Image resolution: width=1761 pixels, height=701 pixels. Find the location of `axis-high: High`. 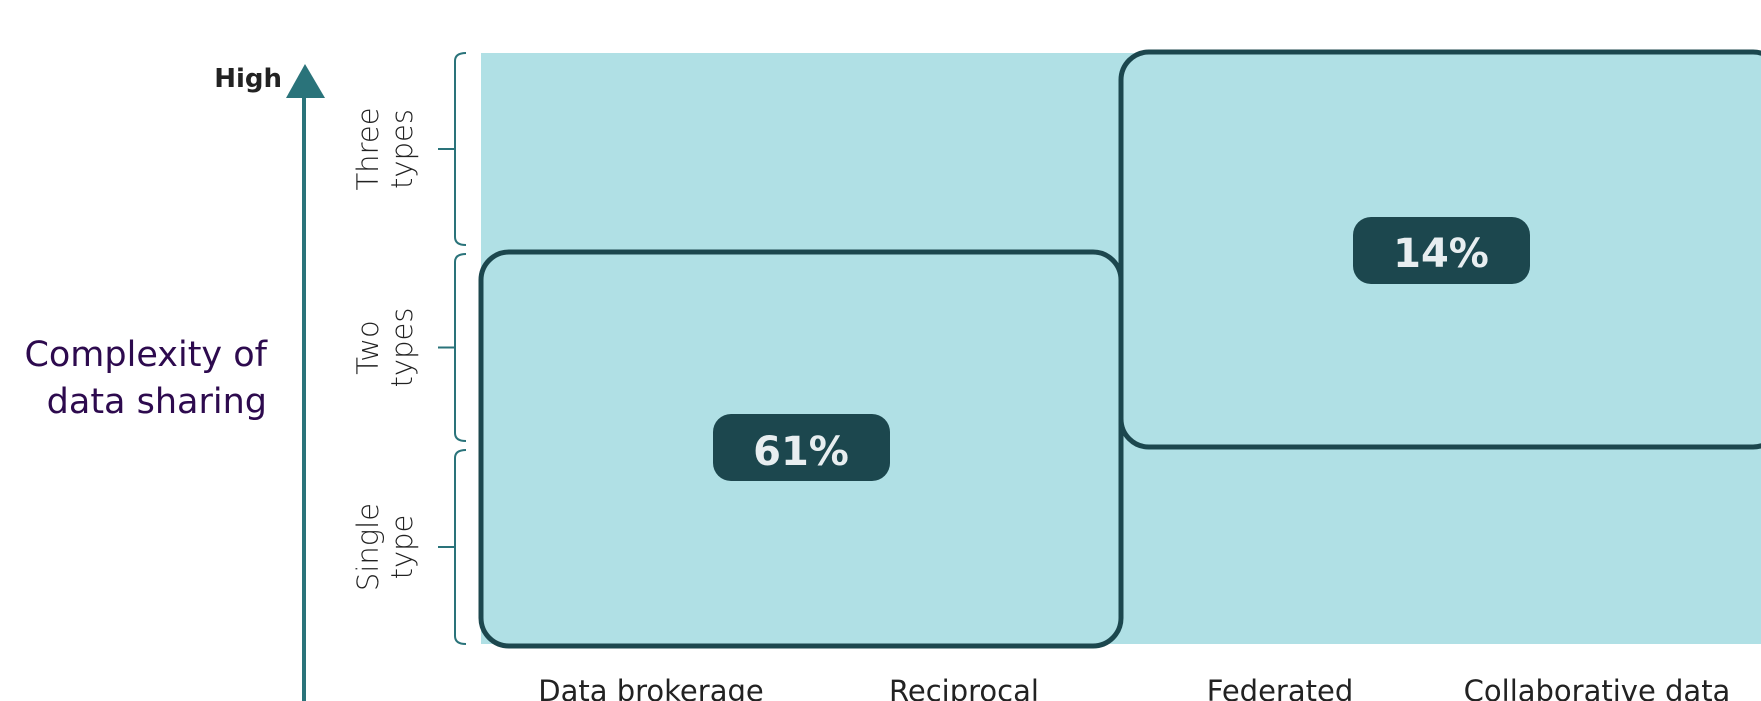

axis-high: High is located at coordinates (248, 79).